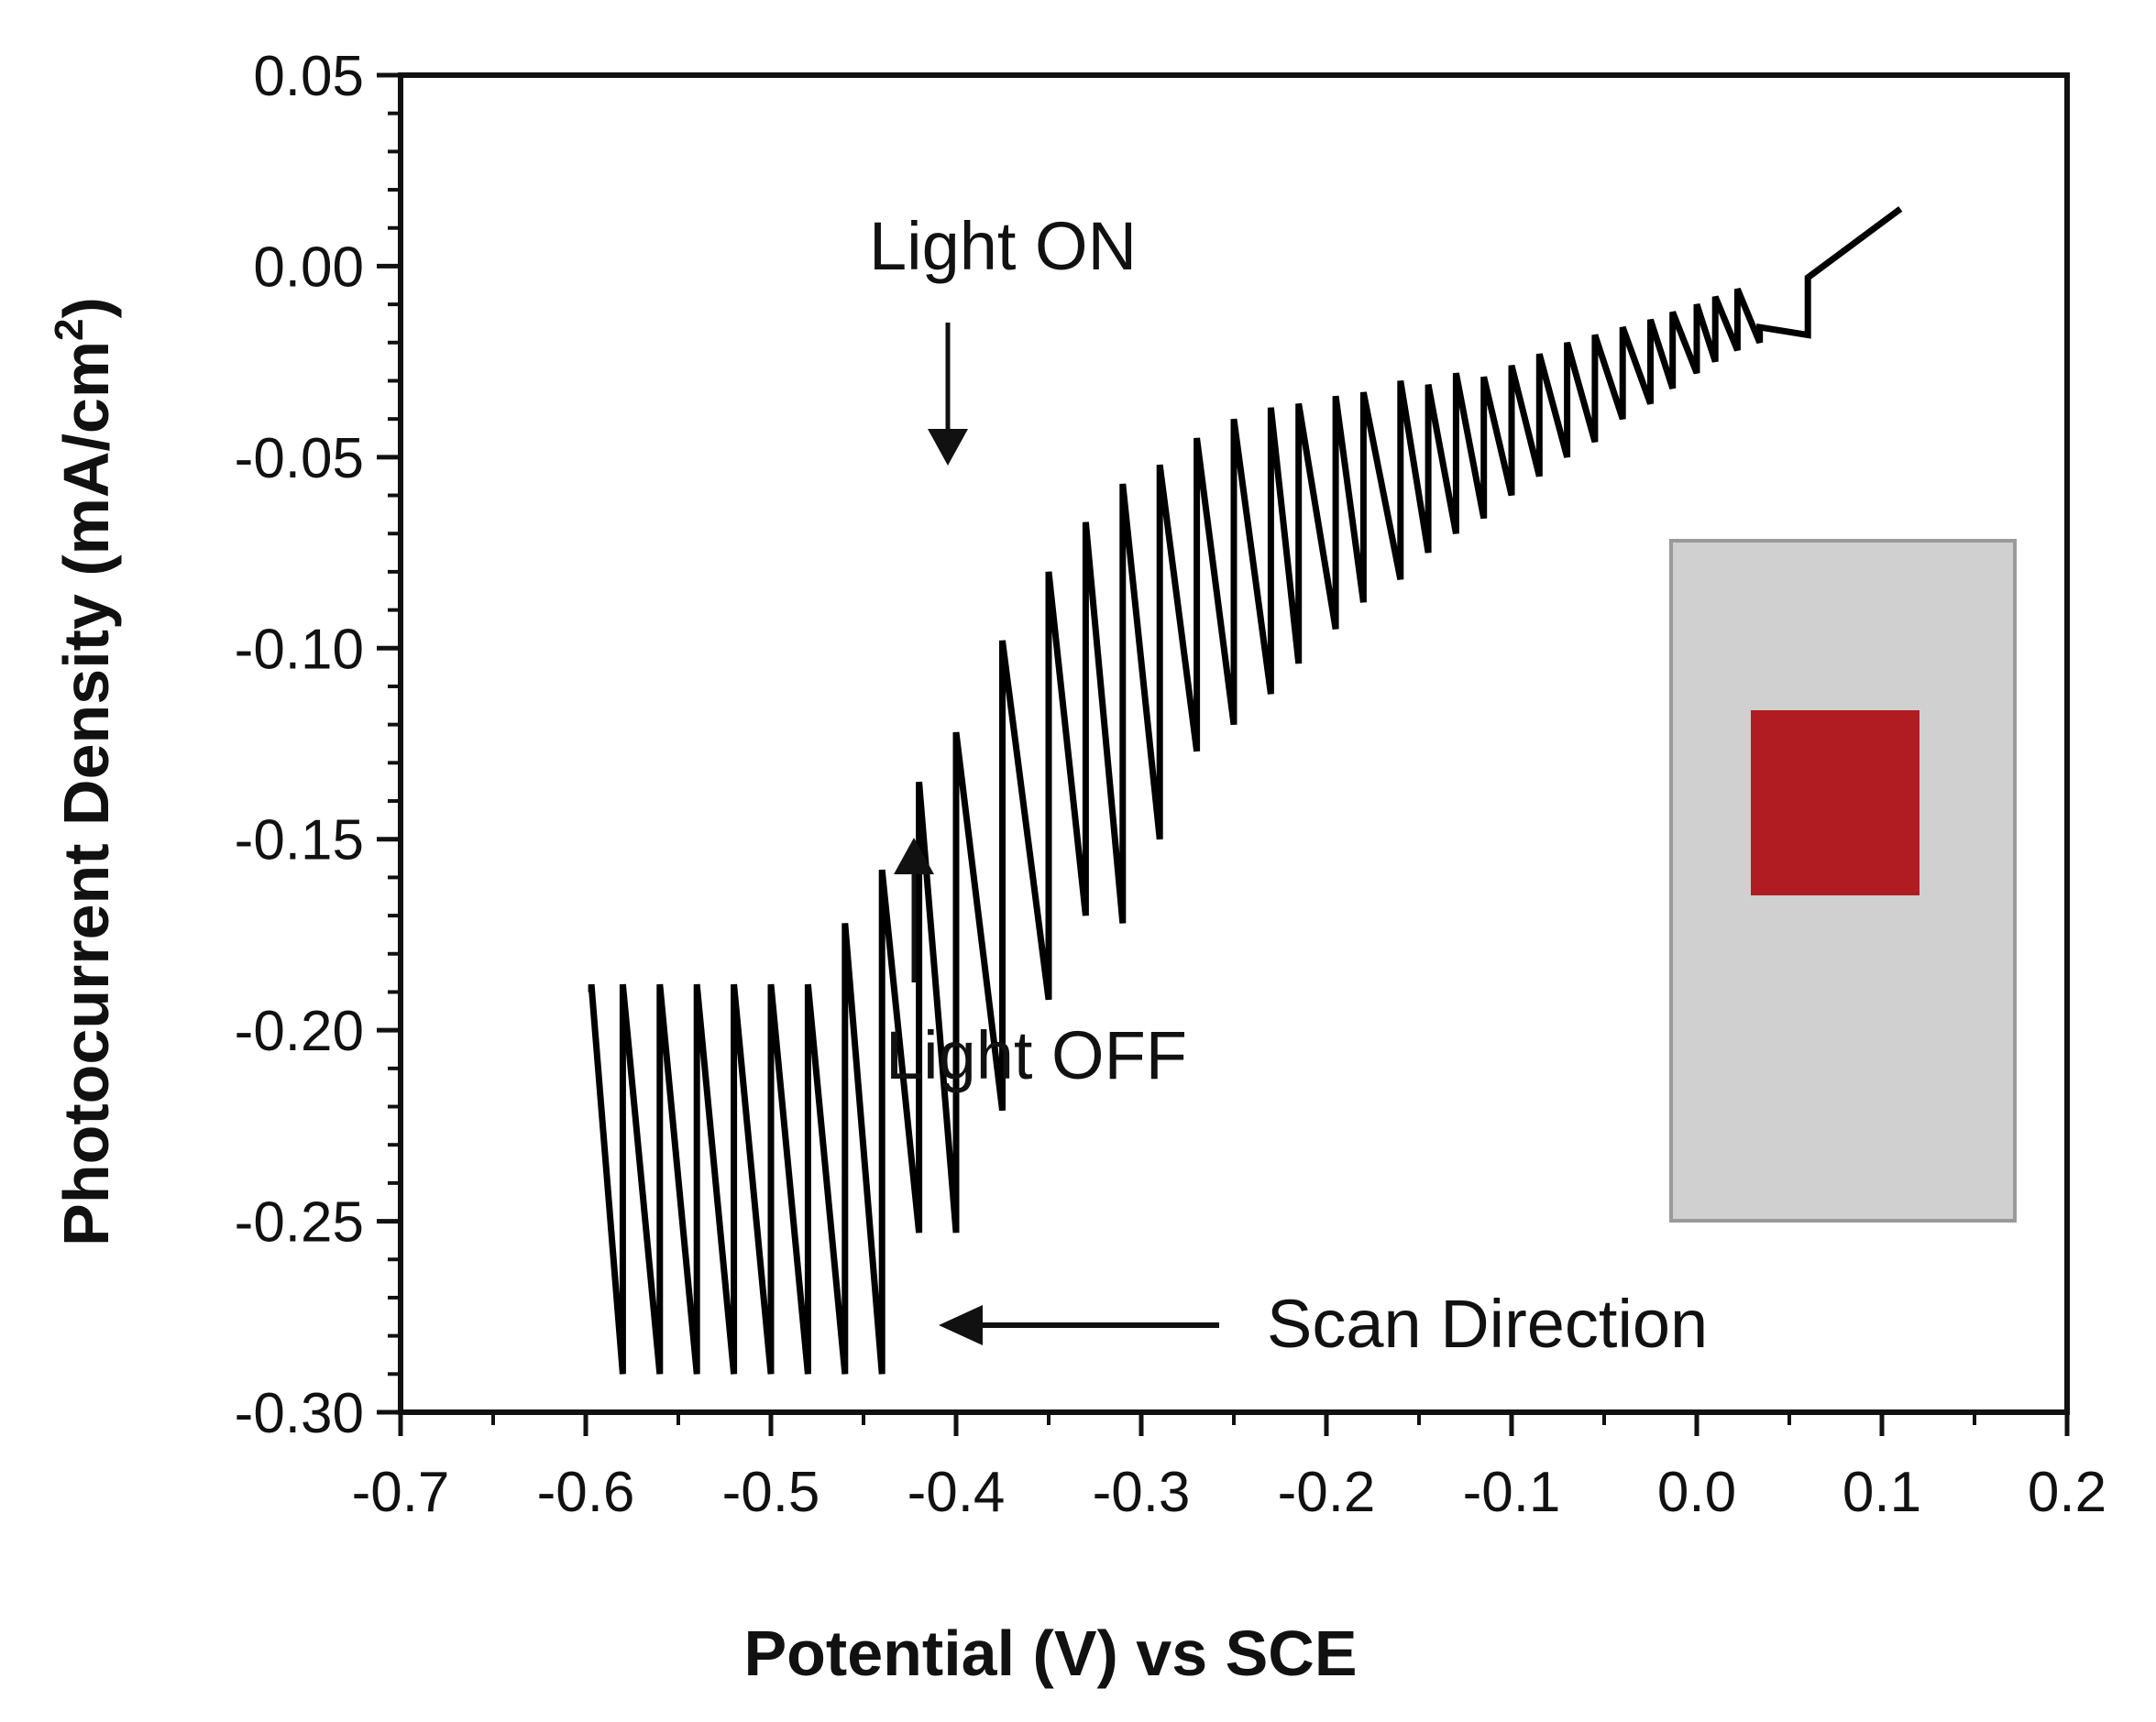  What do you see at coordinates (308, 76) in the screenshot?
I see `y-tick-label: 0.05` at bounding box center [308, 76].